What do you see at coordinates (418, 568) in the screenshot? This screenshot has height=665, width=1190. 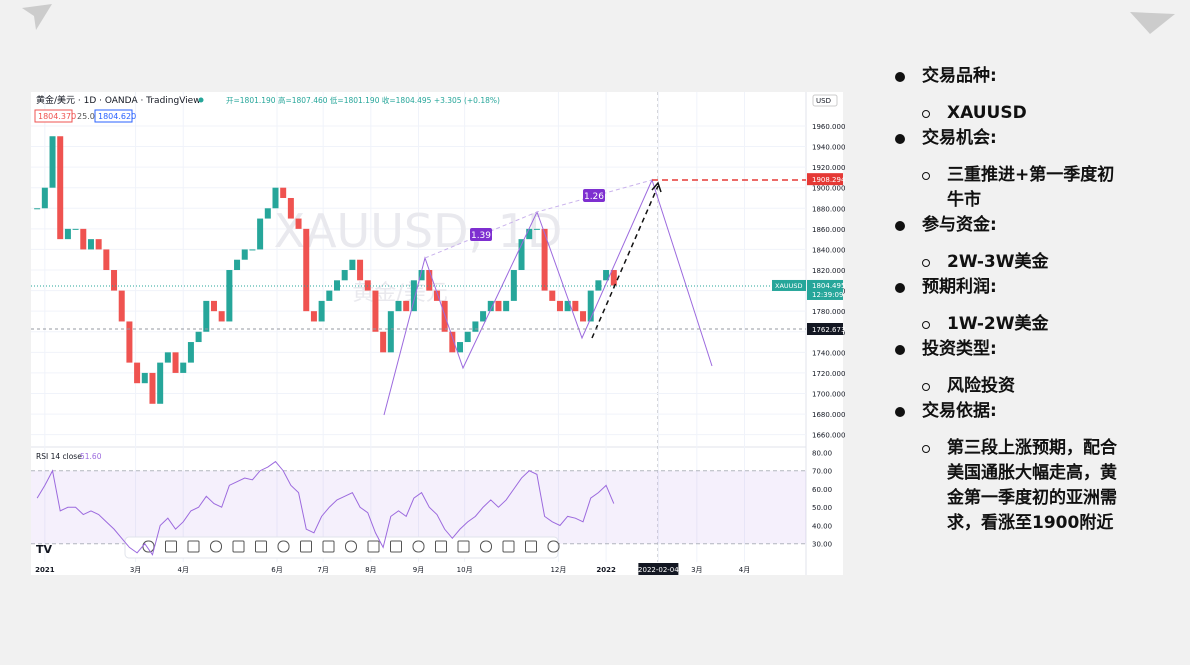 I see `time-axis` at bounding box center [418, 568].